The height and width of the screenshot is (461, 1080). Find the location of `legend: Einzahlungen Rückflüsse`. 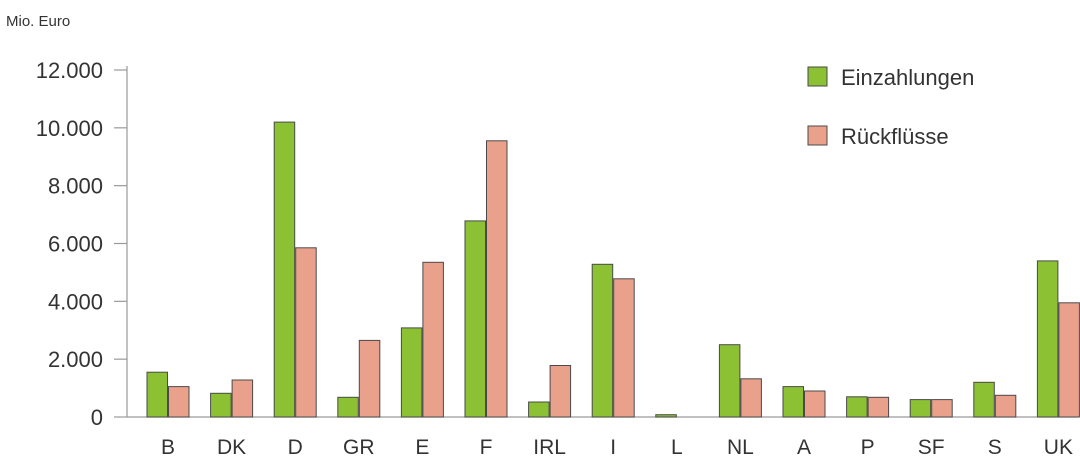

legend: Einzahlungen Rückflüsse is located at coordinates (891, 107).